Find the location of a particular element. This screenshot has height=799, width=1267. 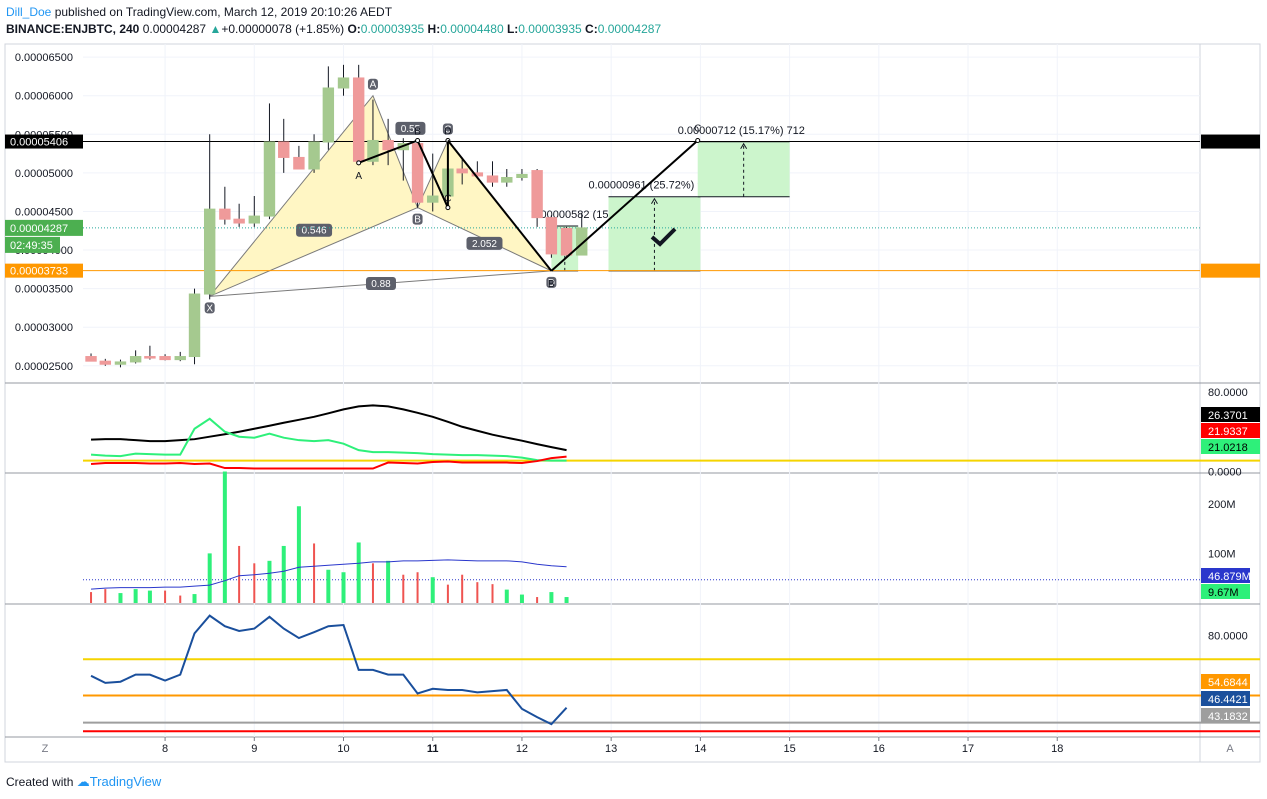

abcd-point-label: D is located at coordinates (447, 131).